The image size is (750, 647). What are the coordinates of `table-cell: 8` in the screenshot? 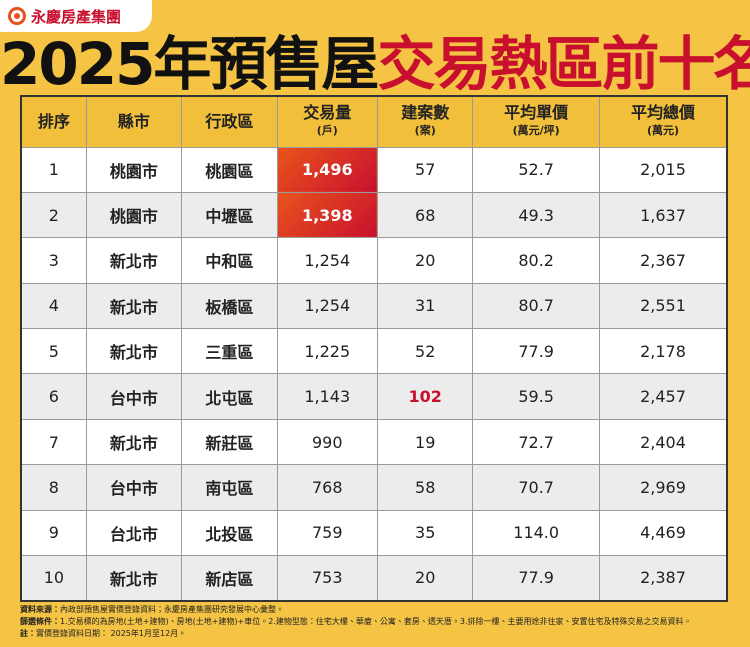 It's located at (53, 487).